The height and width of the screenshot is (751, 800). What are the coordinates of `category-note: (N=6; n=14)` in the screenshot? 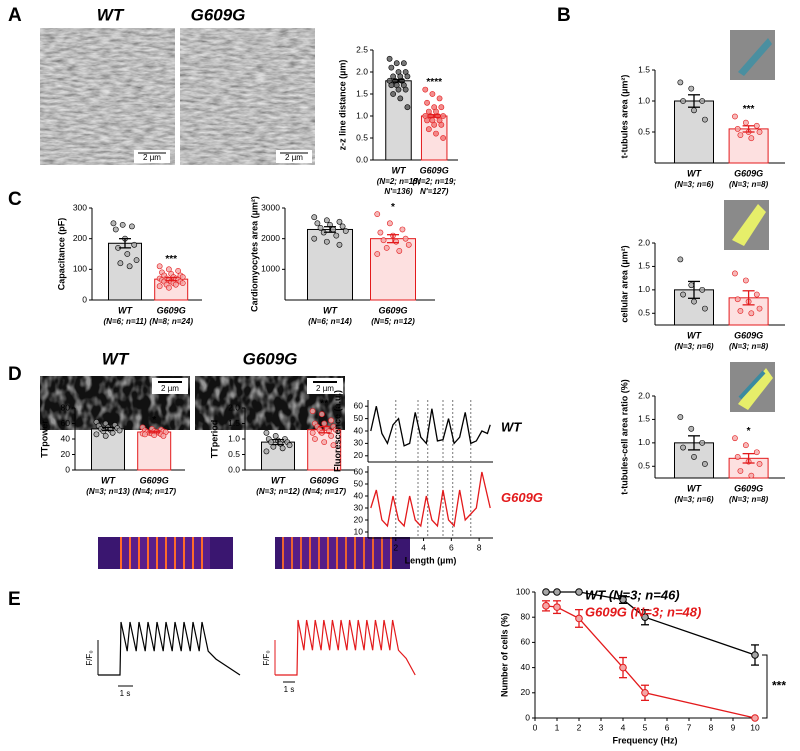 It's located at (330, 321).